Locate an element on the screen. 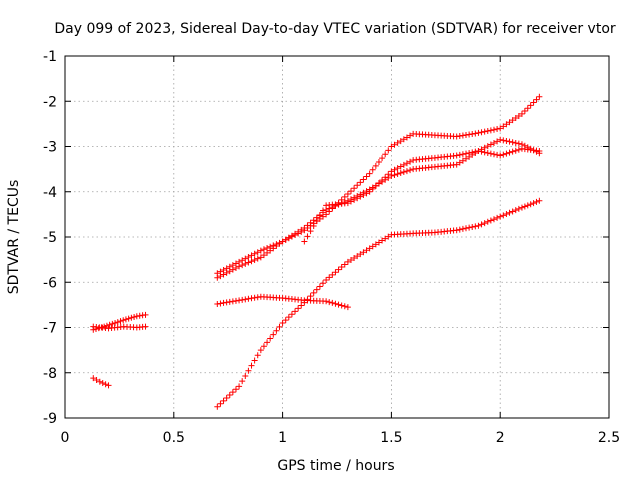 The image size is (640, 480). y-tick-label: -9 is located at coordinates (50, 419).